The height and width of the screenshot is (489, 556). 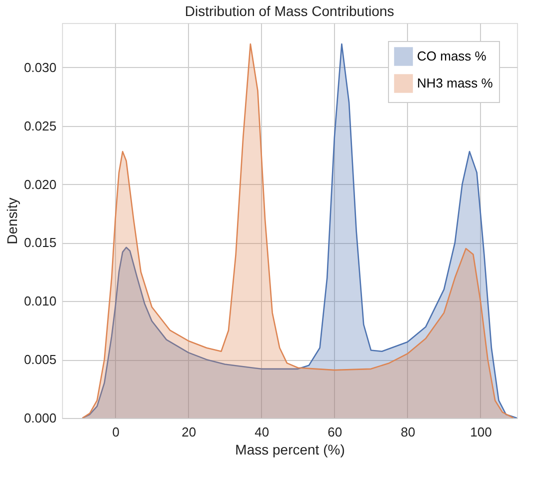 I want to click on y-tick-label: 0.010, so click(x=40, y=301).